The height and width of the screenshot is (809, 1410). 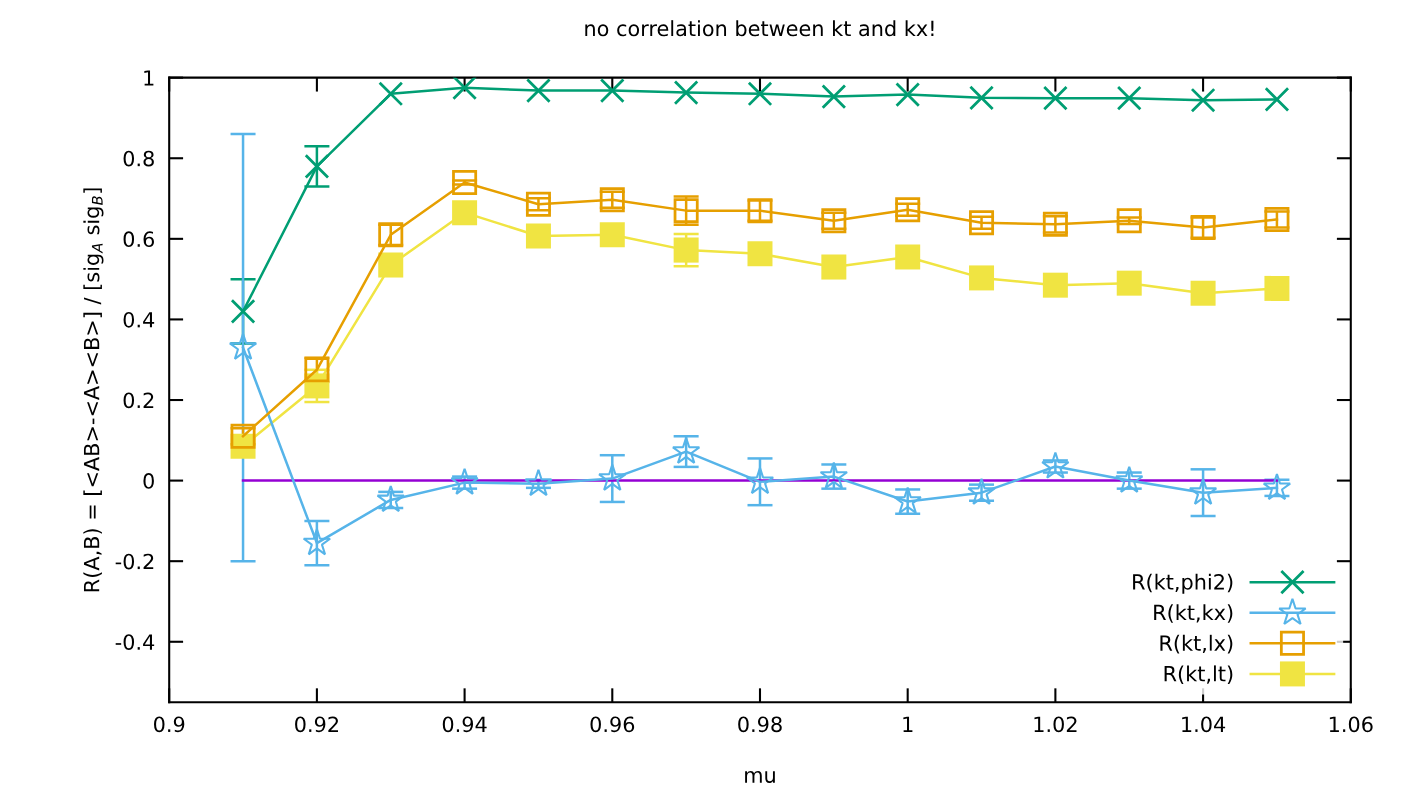 I want to click on x-tick-label: 1, so click(x=908, y=724).